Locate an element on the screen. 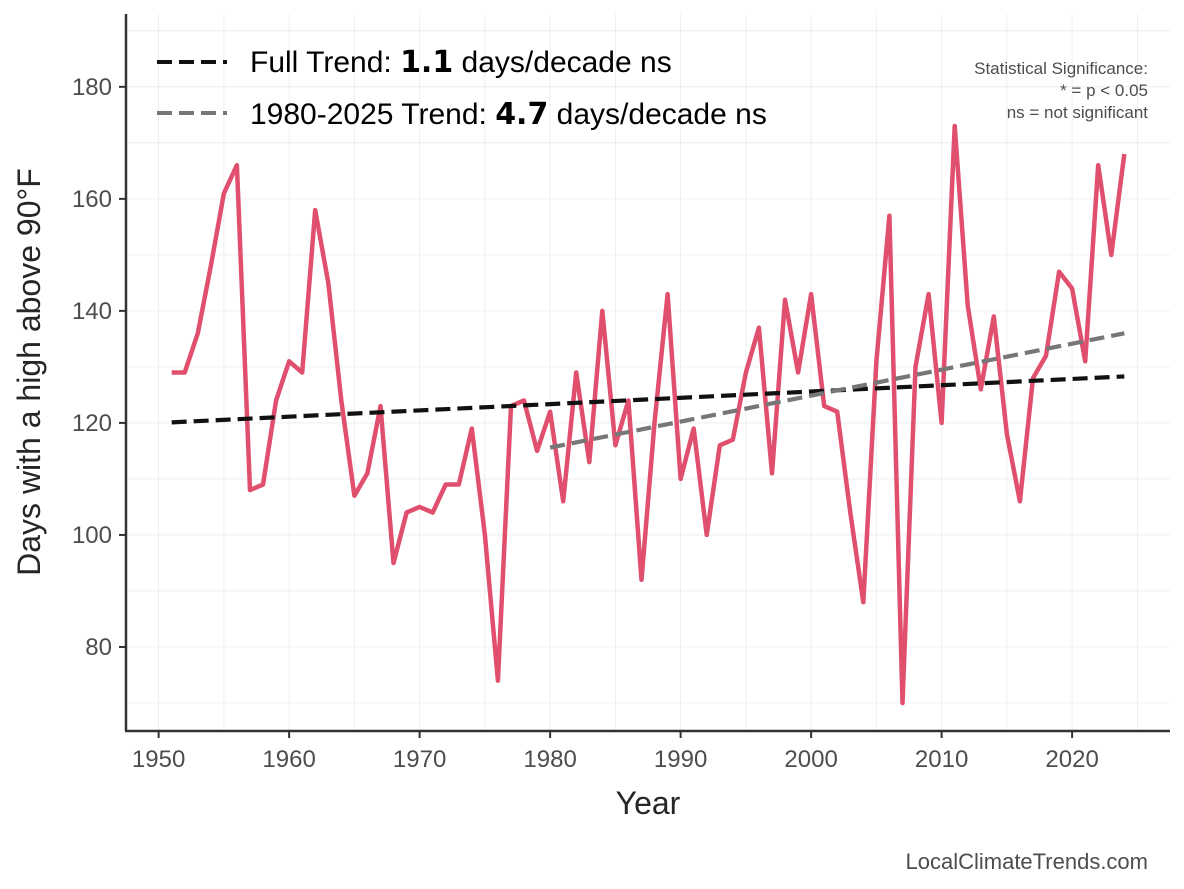 This screenshot has width=1184, height=889. x-tick-label: 1950 is located at coordinates (158, 759).